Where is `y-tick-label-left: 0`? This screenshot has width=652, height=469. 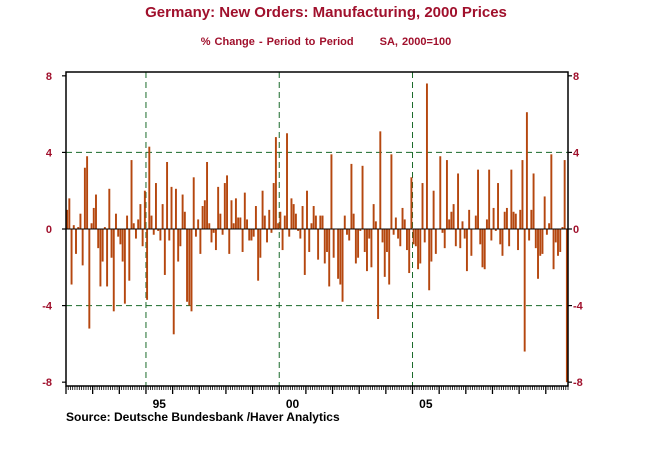
y-tick-label-left: 0 is located at coordinates (49, 230).